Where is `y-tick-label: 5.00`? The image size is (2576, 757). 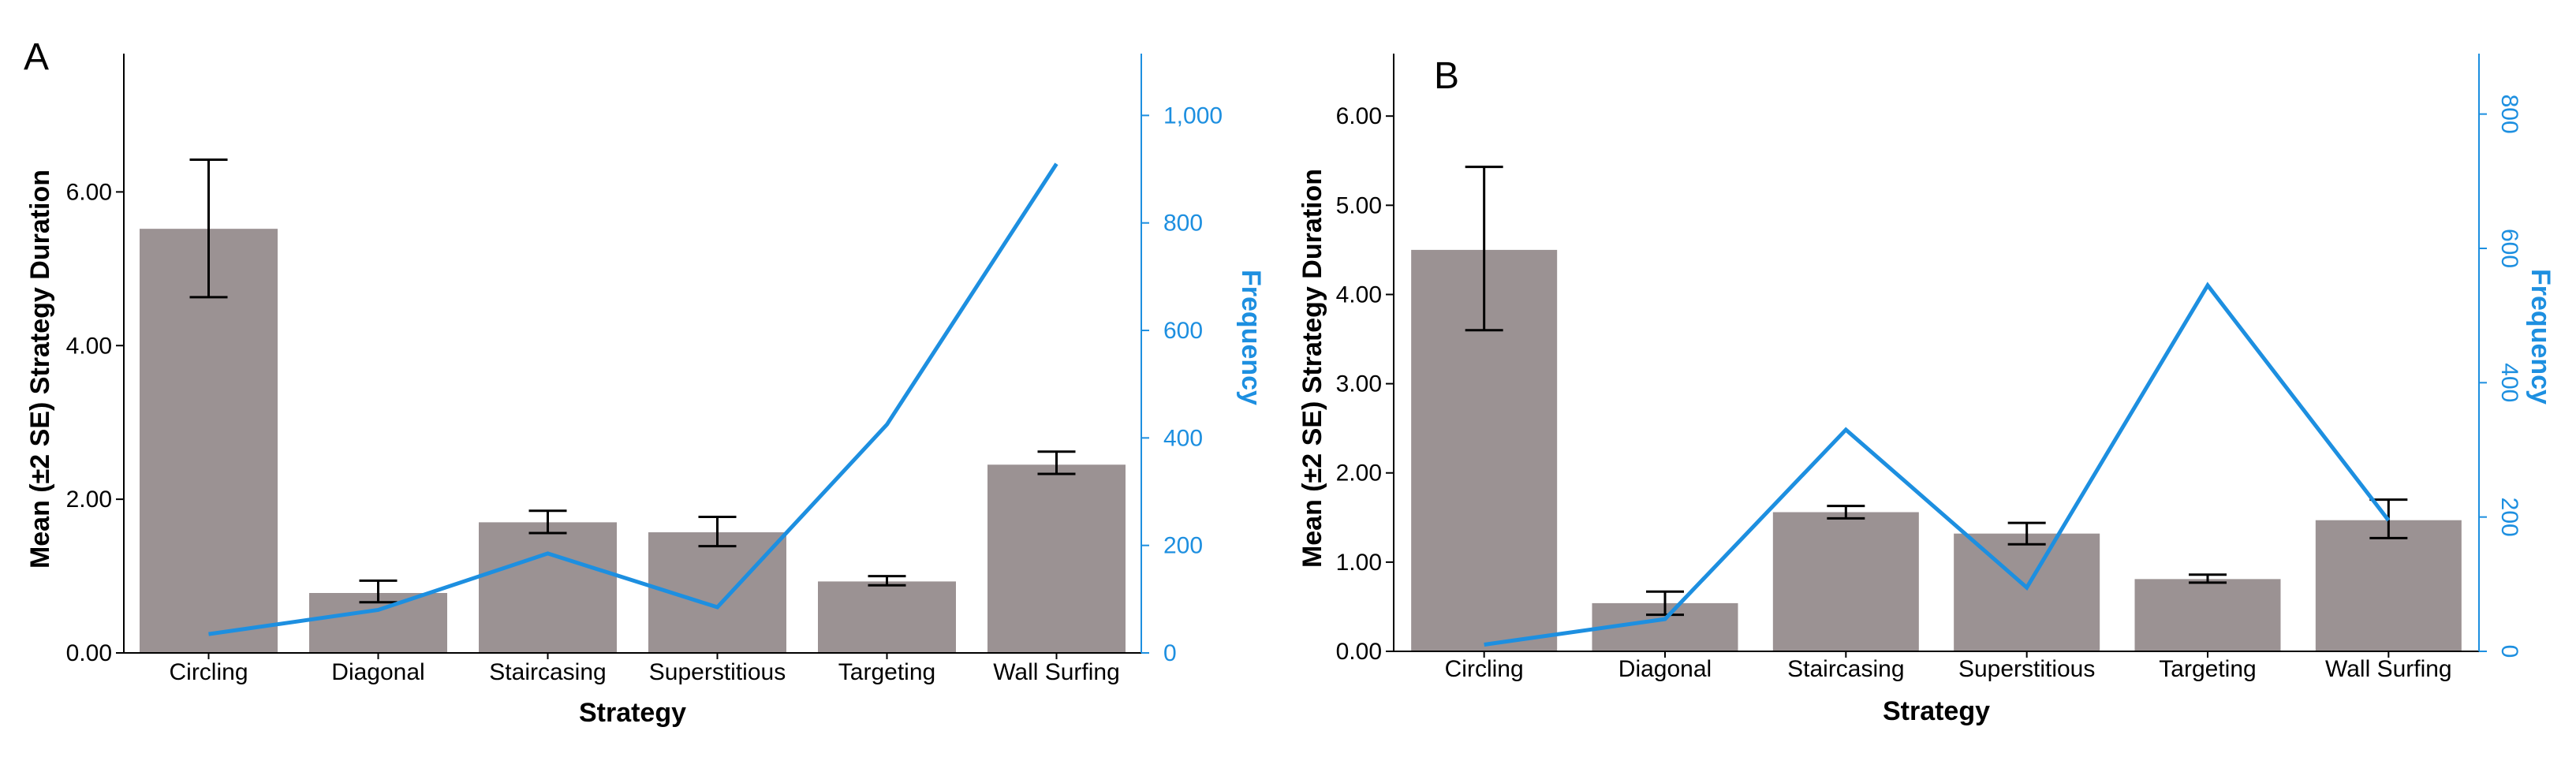 y-tick-label: 5.00 is located at coordinates (1359, 205).